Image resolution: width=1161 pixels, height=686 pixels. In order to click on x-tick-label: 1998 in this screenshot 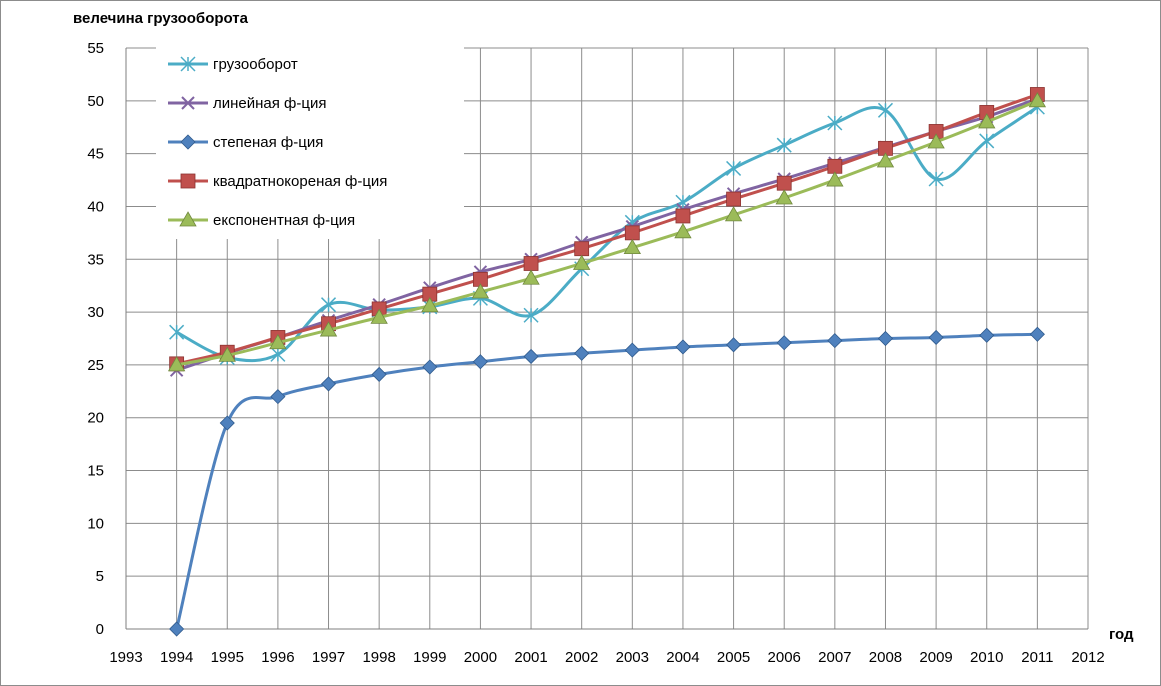, I will do `click(378, 657)`.